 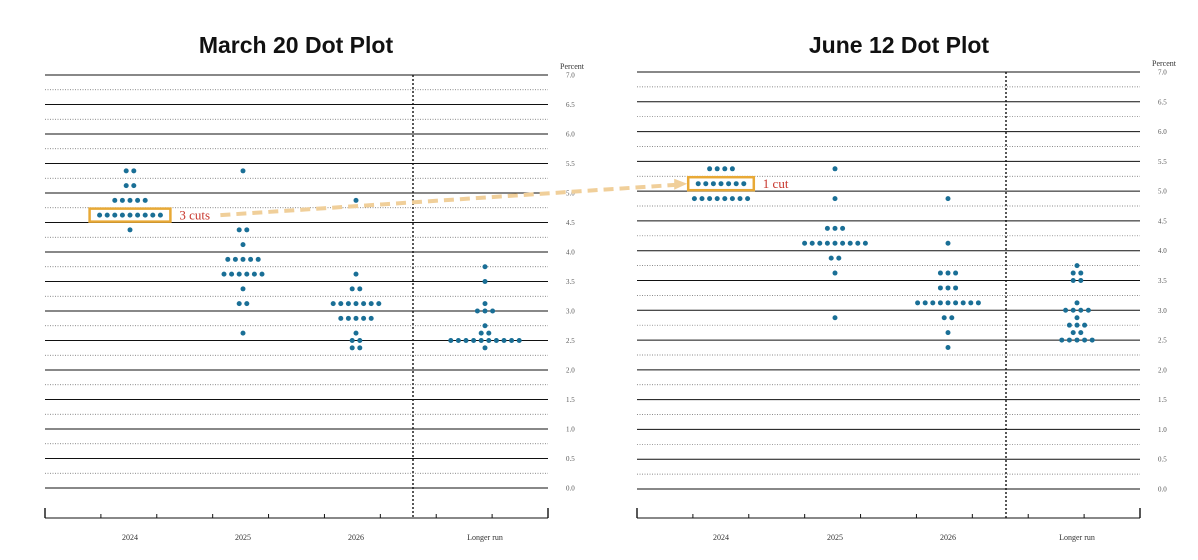 I want to click on y-tick-label: 6.5, so click(x=1162, y=102).